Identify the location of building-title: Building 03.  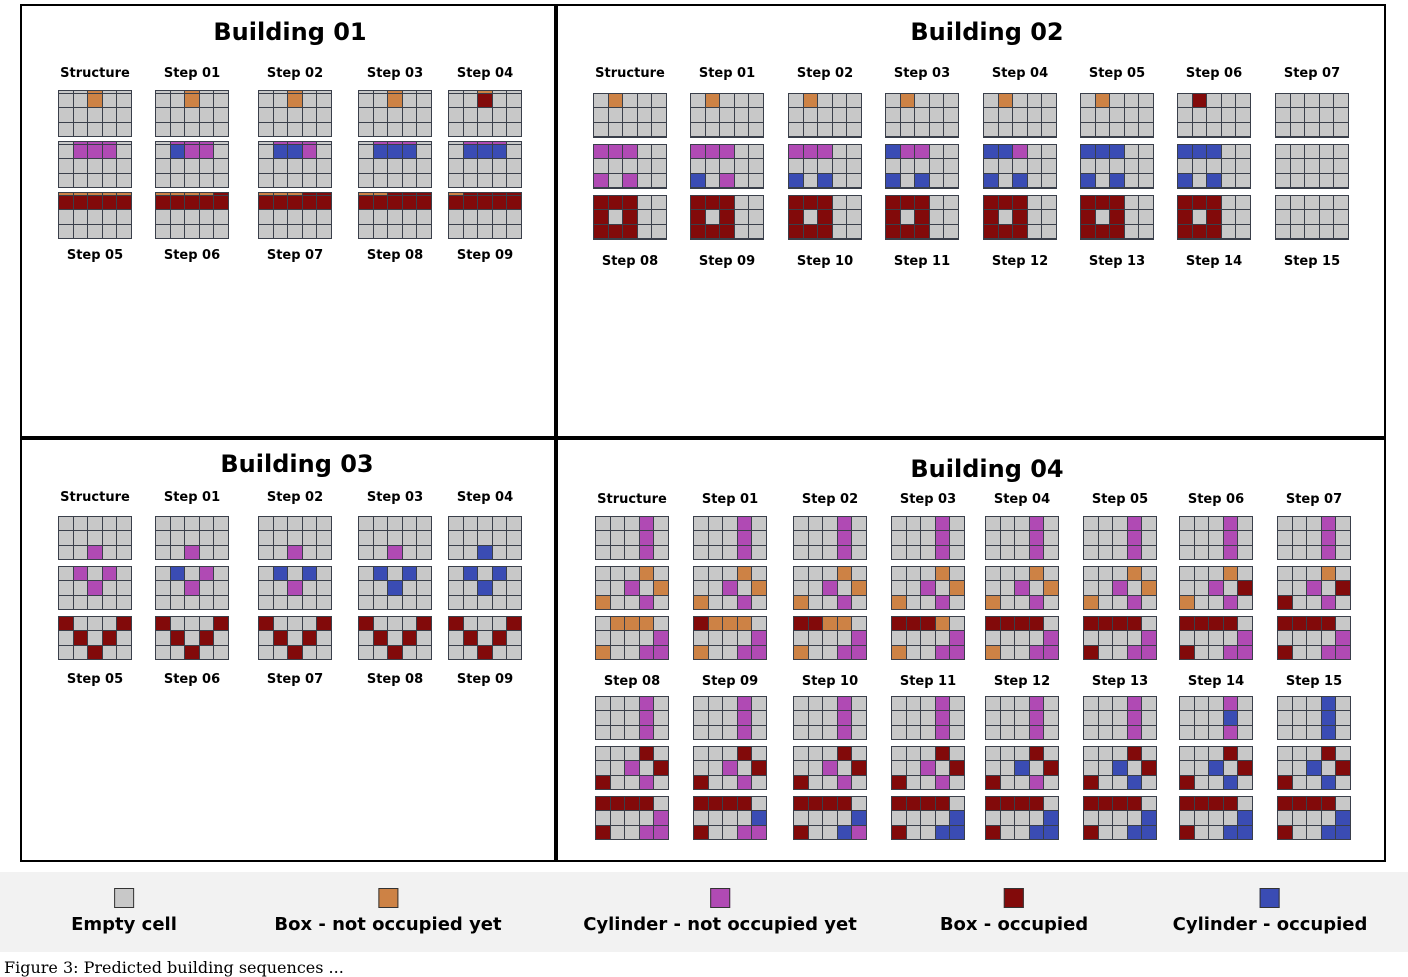
(297, 464).